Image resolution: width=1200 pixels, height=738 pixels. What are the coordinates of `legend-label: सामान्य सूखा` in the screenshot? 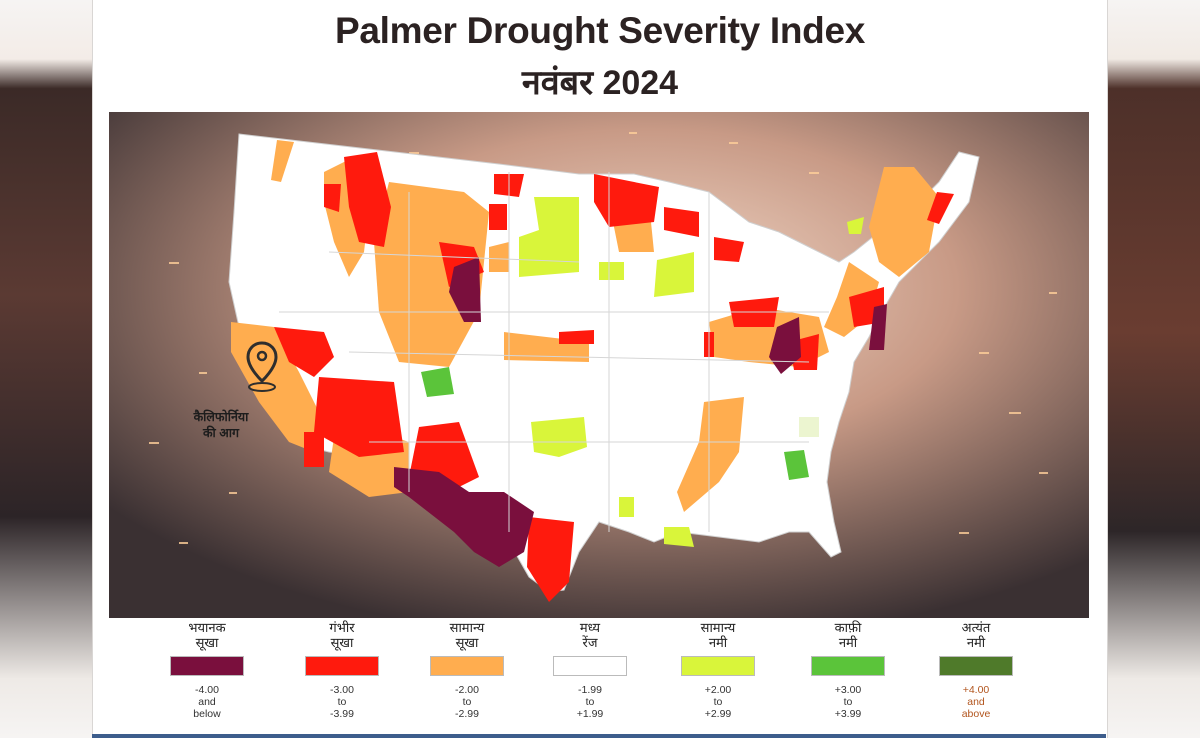 It's located at (467, 636).